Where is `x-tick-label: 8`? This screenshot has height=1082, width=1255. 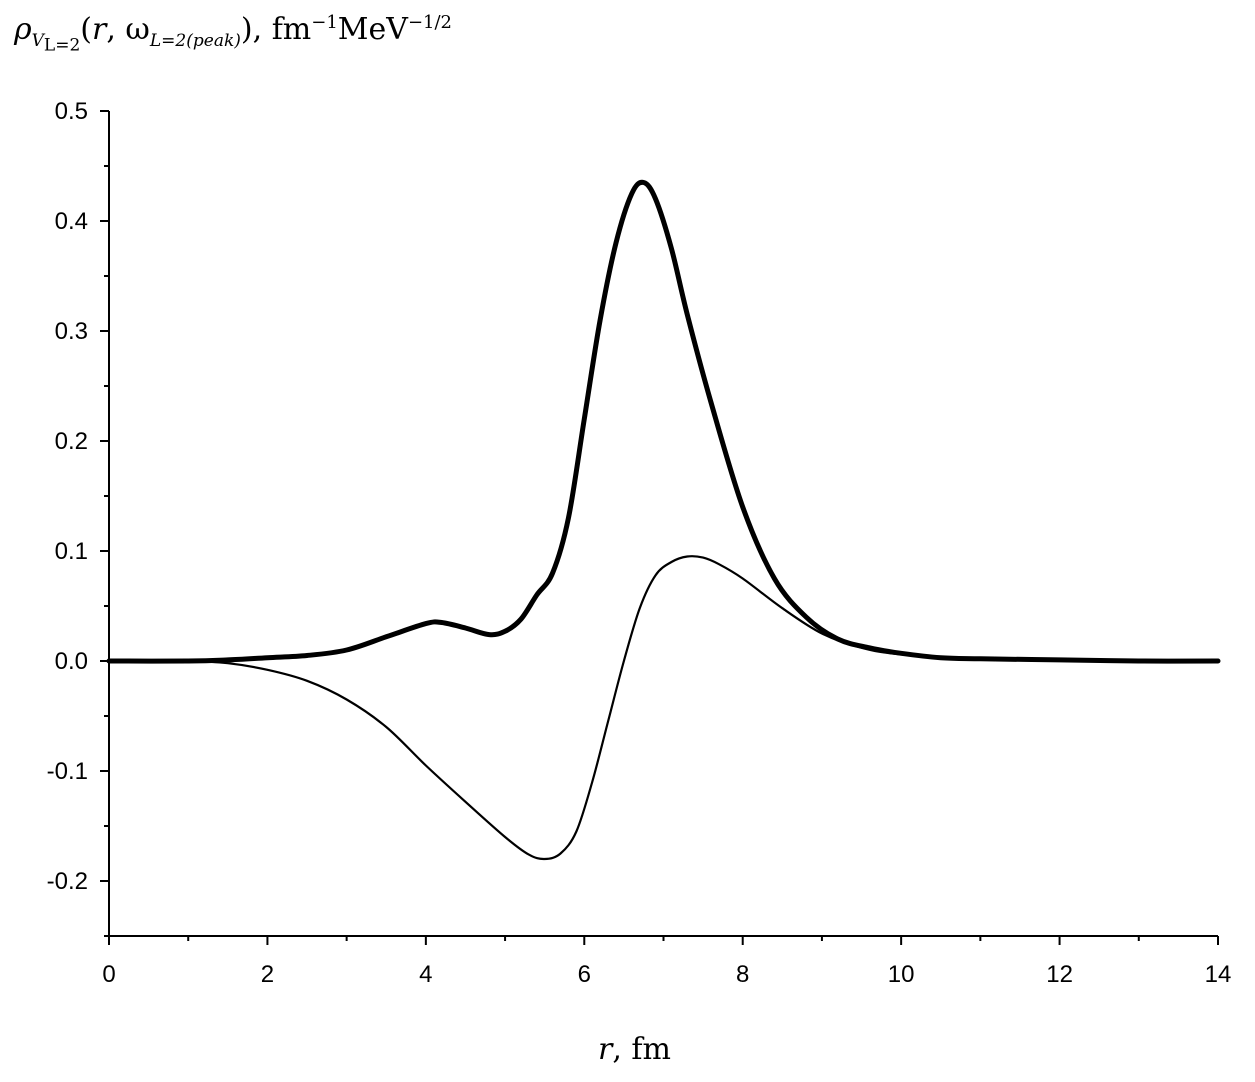
x-tick-label: 8 is located at coordinates (742, 974).